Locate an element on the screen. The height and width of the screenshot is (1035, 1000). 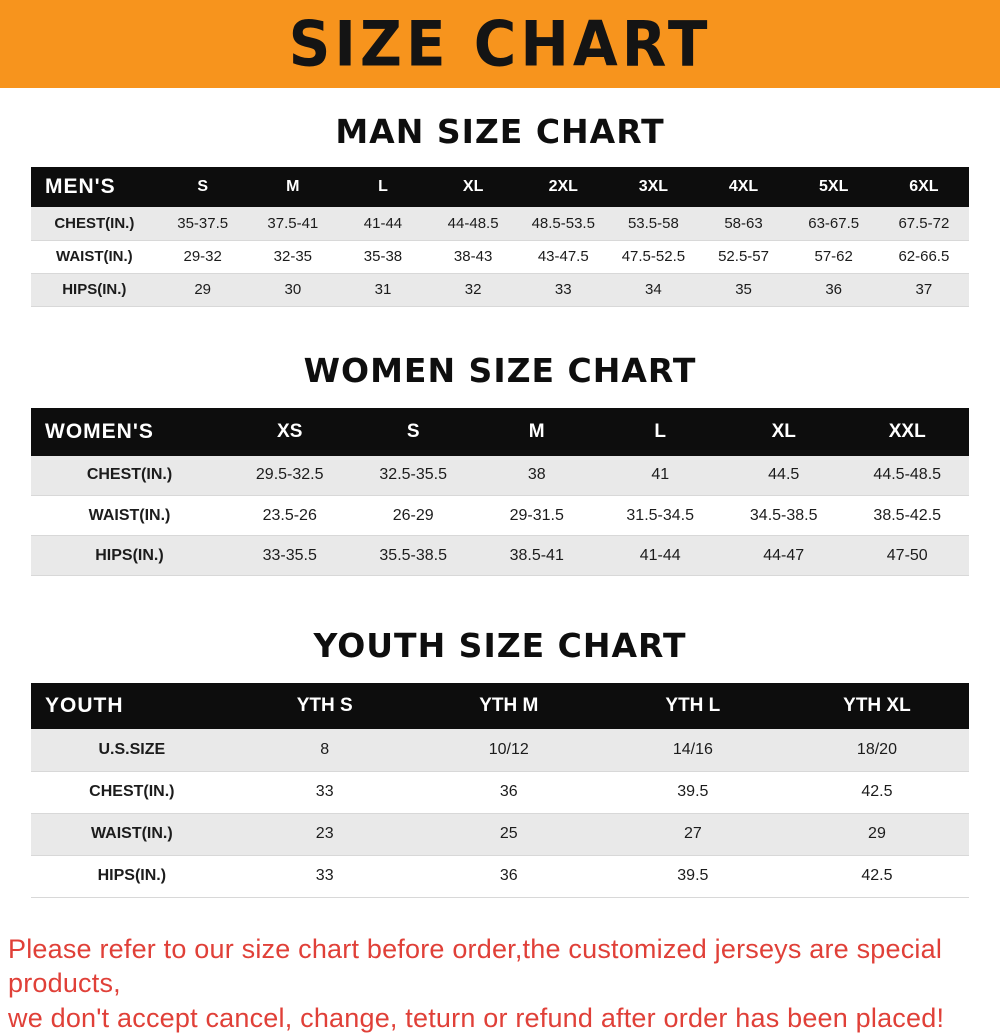
size-value-cell: 48.5-53.5 is located at coordinates (563, 223).